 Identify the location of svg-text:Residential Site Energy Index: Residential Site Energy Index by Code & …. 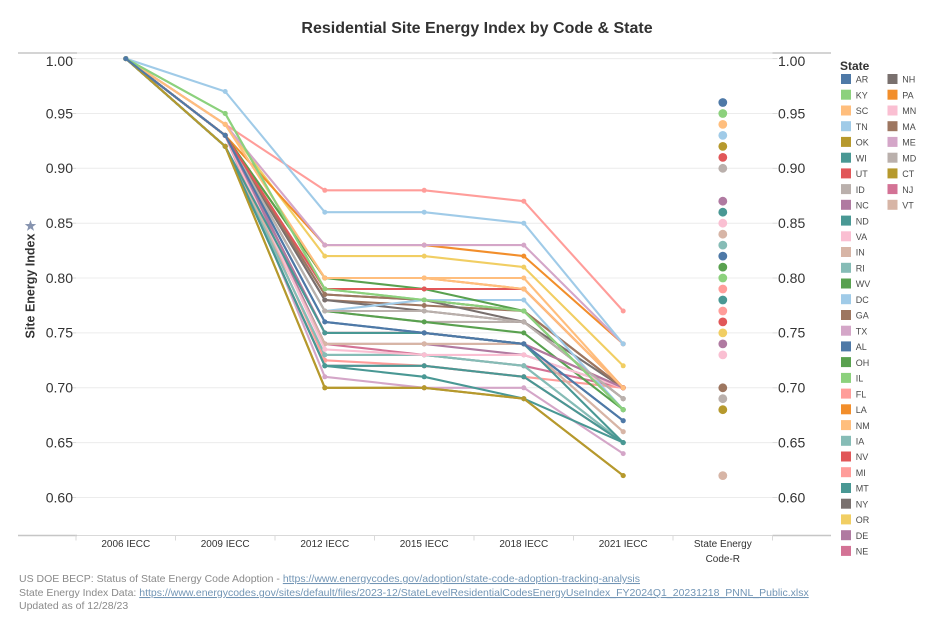
(476, 28).